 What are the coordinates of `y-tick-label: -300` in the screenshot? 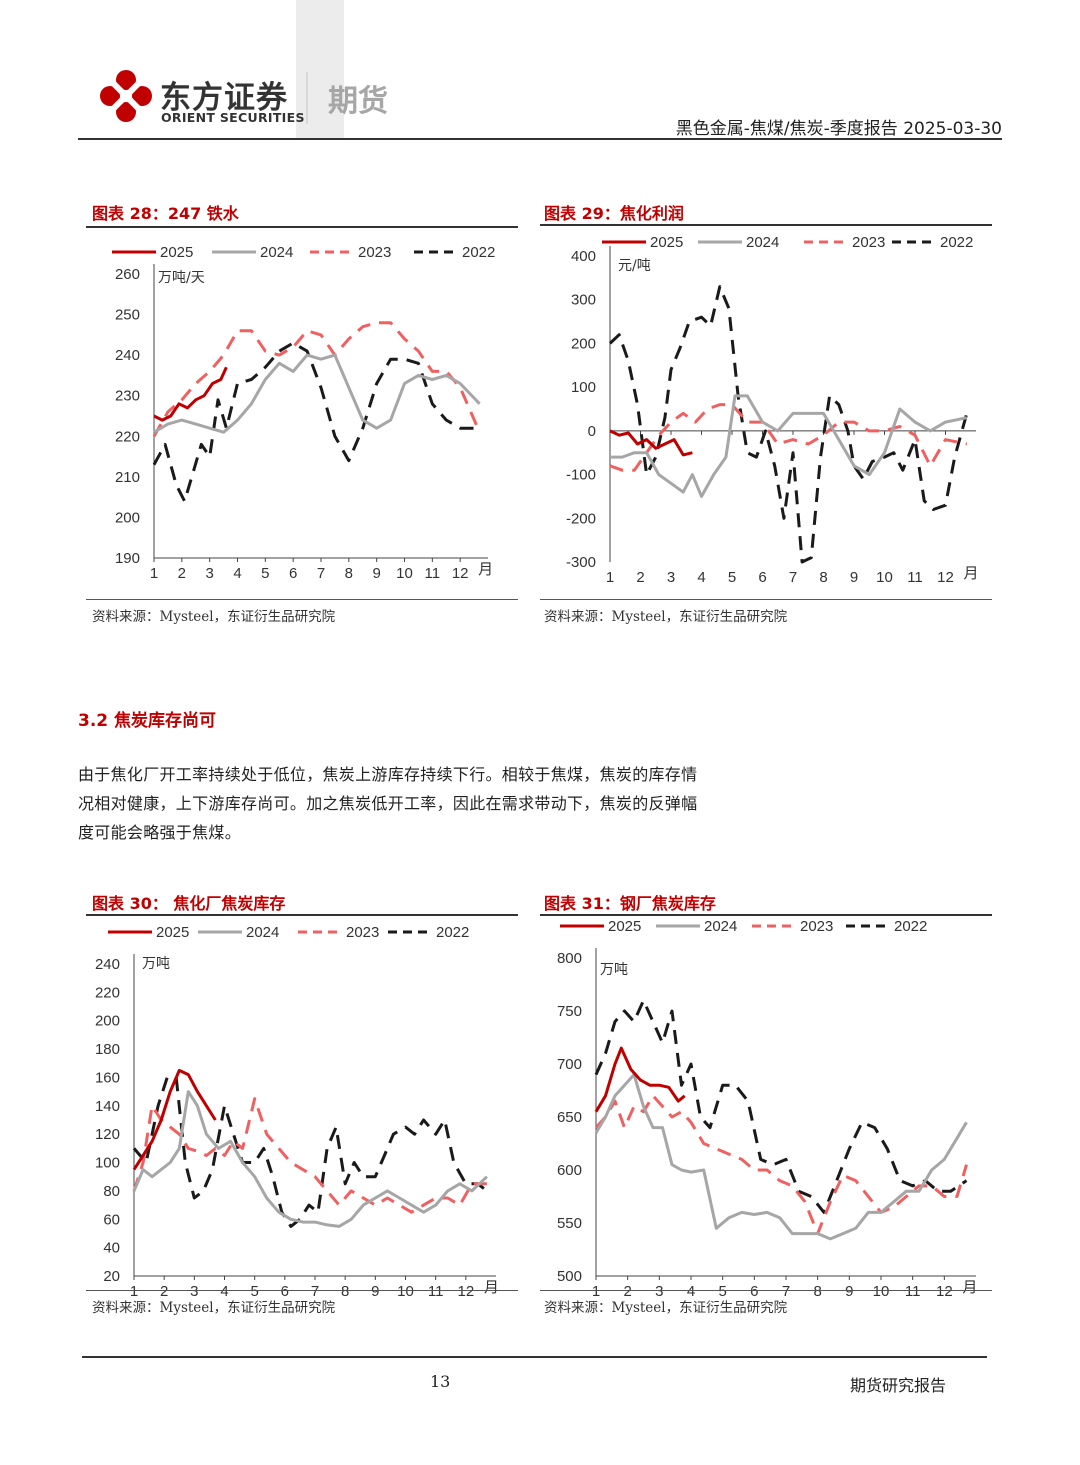 It's located at (581, 562).